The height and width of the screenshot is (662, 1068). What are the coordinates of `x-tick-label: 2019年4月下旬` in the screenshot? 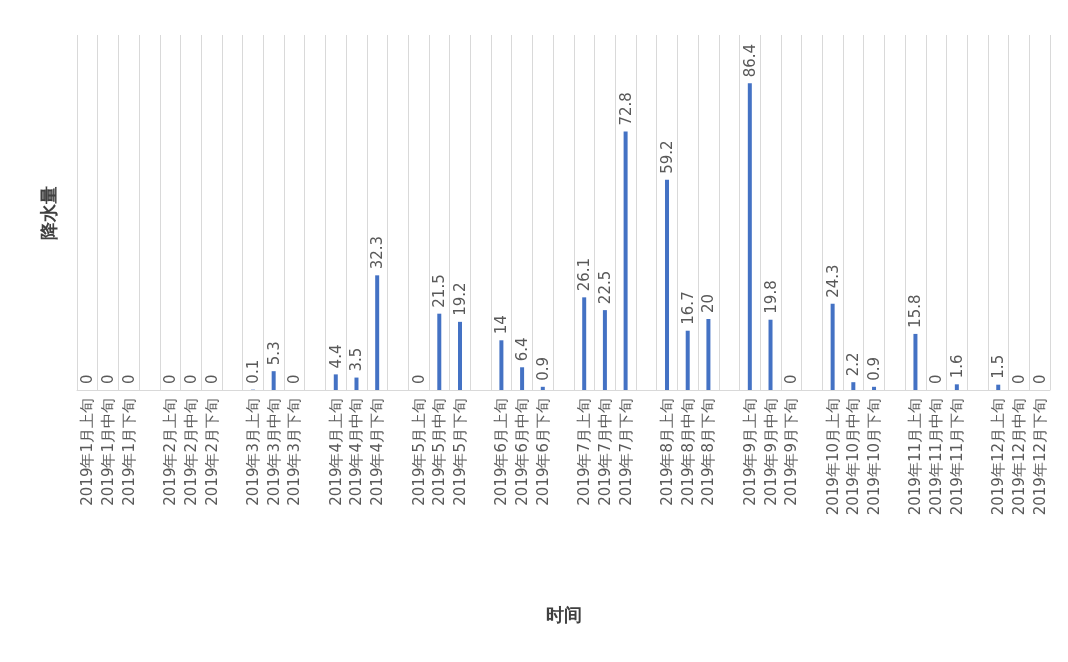 It's located at (377, 452).